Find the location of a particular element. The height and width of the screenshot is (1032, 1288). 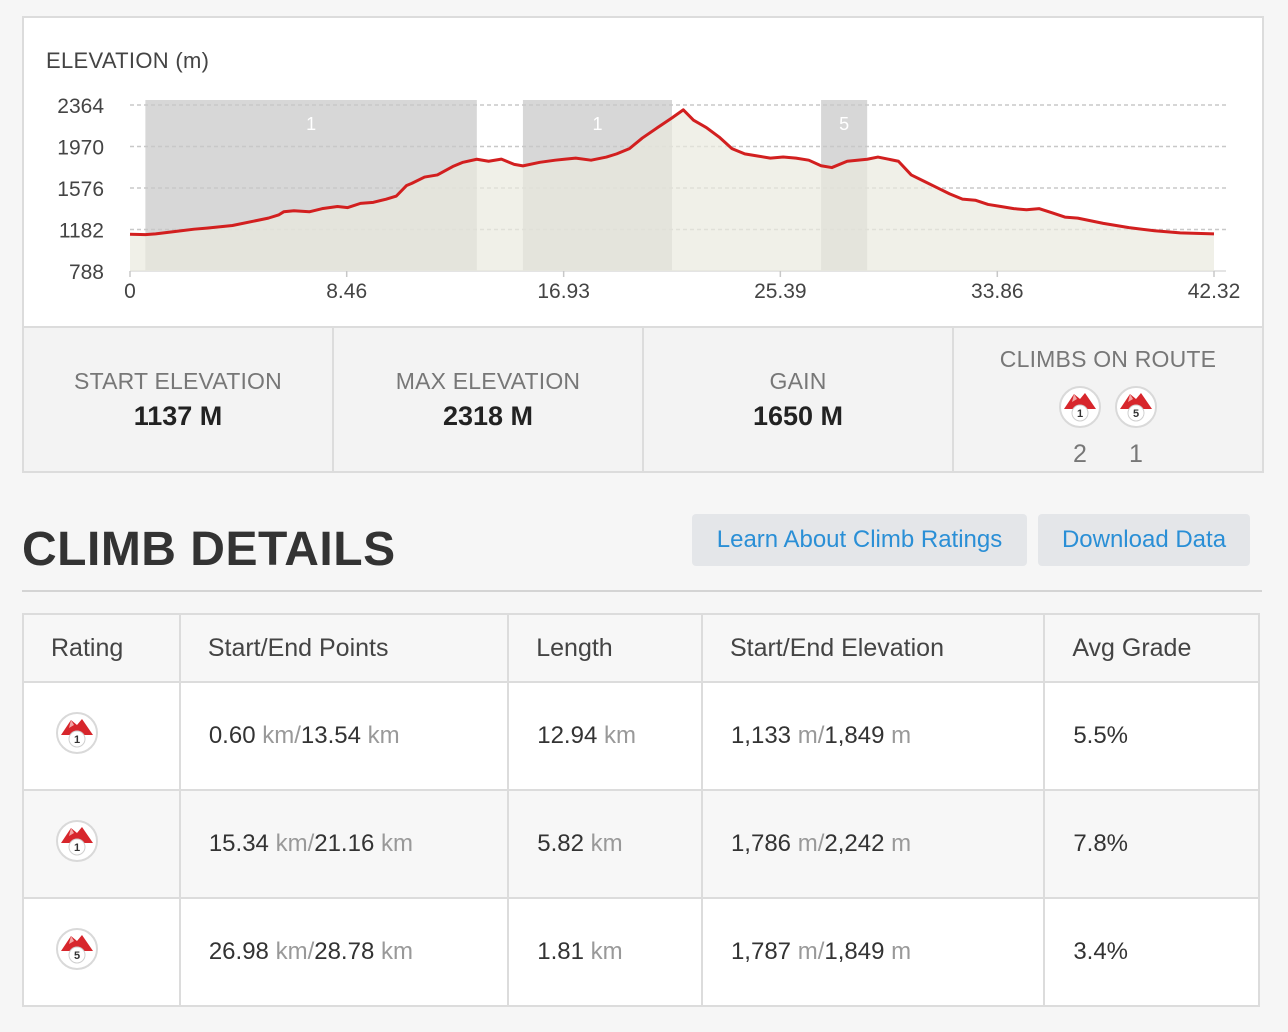

elevation-line is located at coordinates (672, 172).